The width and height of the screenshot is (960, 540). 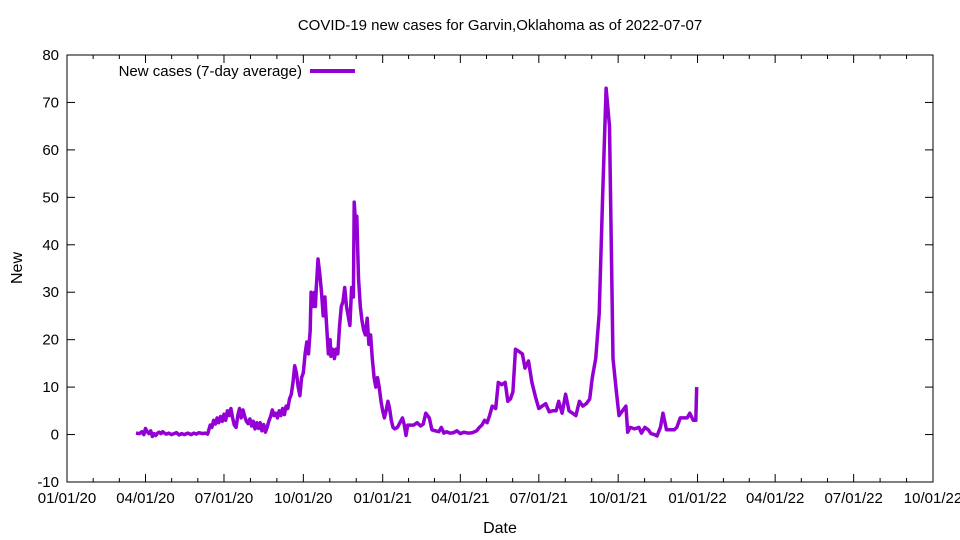 I want to click on y-tick-label: 0, so click(x=55, y=435).